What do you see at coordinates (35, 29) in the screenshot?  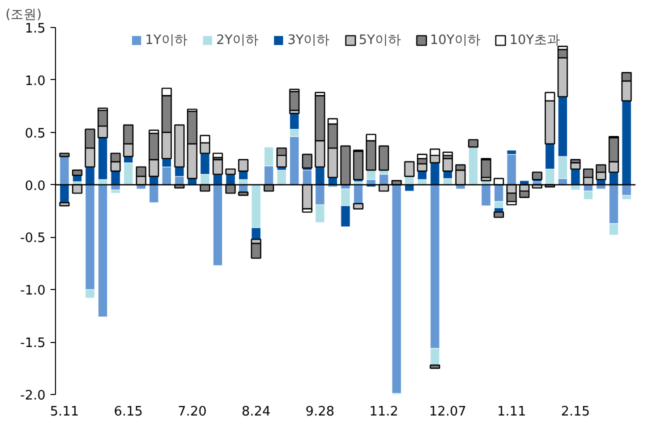 I see `y-tick-label: 1.5` at bounding box center [35, 29].